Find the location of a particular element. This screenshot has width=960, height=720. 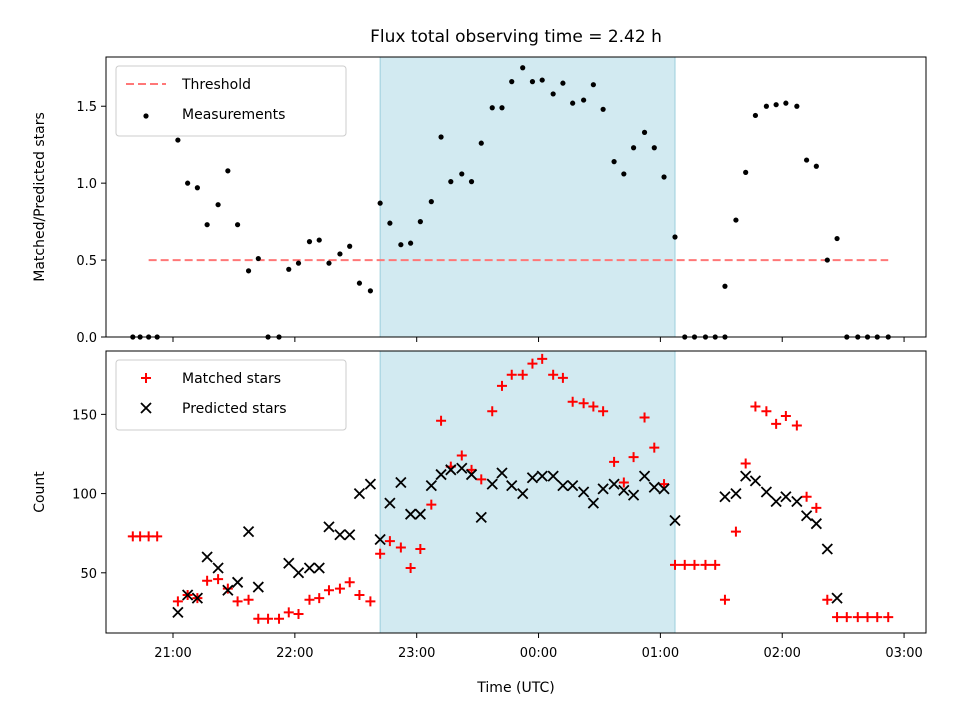

top-legend-box is located at coordinates (231, 101).